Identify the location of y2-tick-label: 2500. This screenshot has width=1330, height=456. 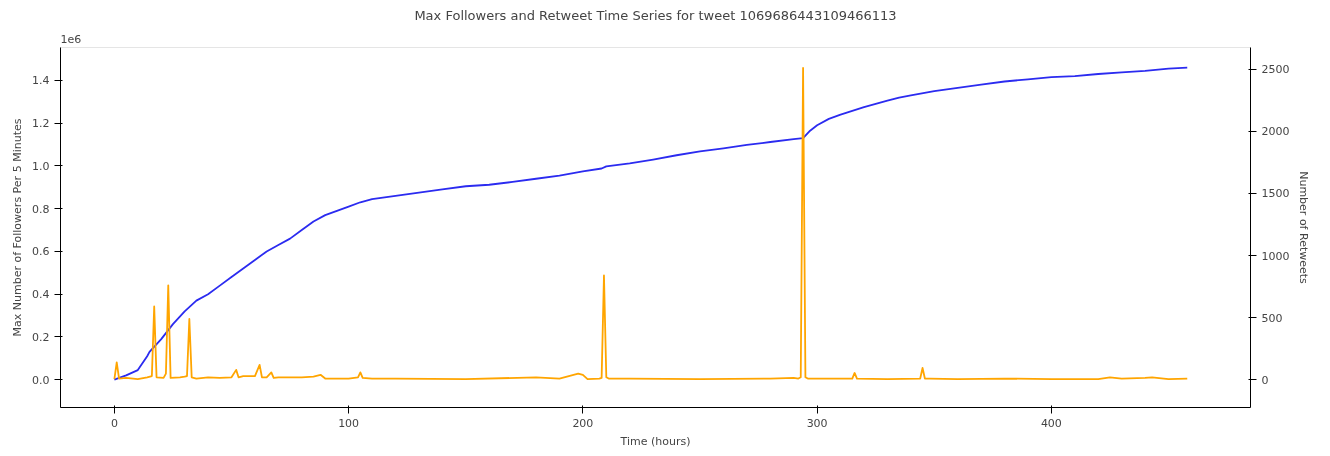
(1275, 70).